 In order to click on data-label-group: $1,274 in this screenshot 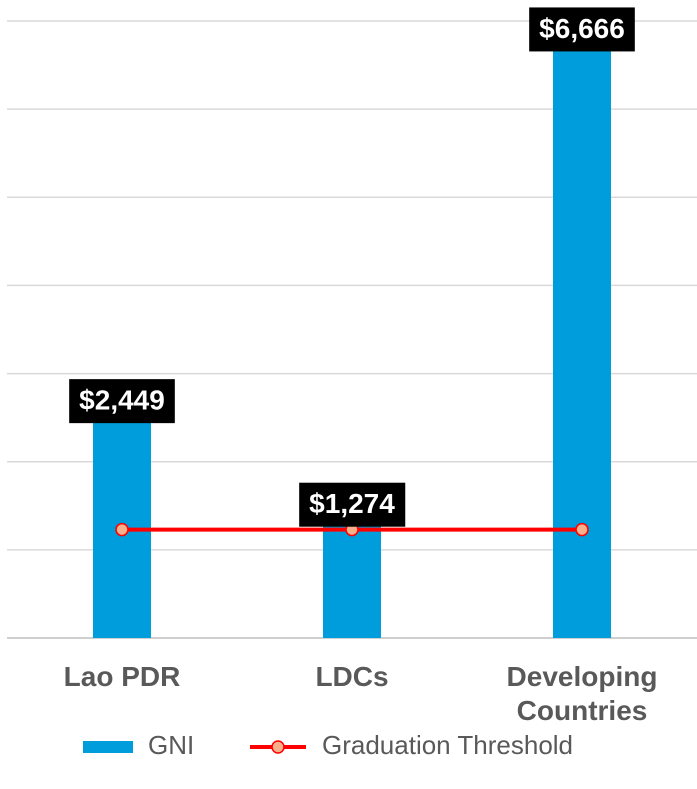, I will do `click(352, 504)`.